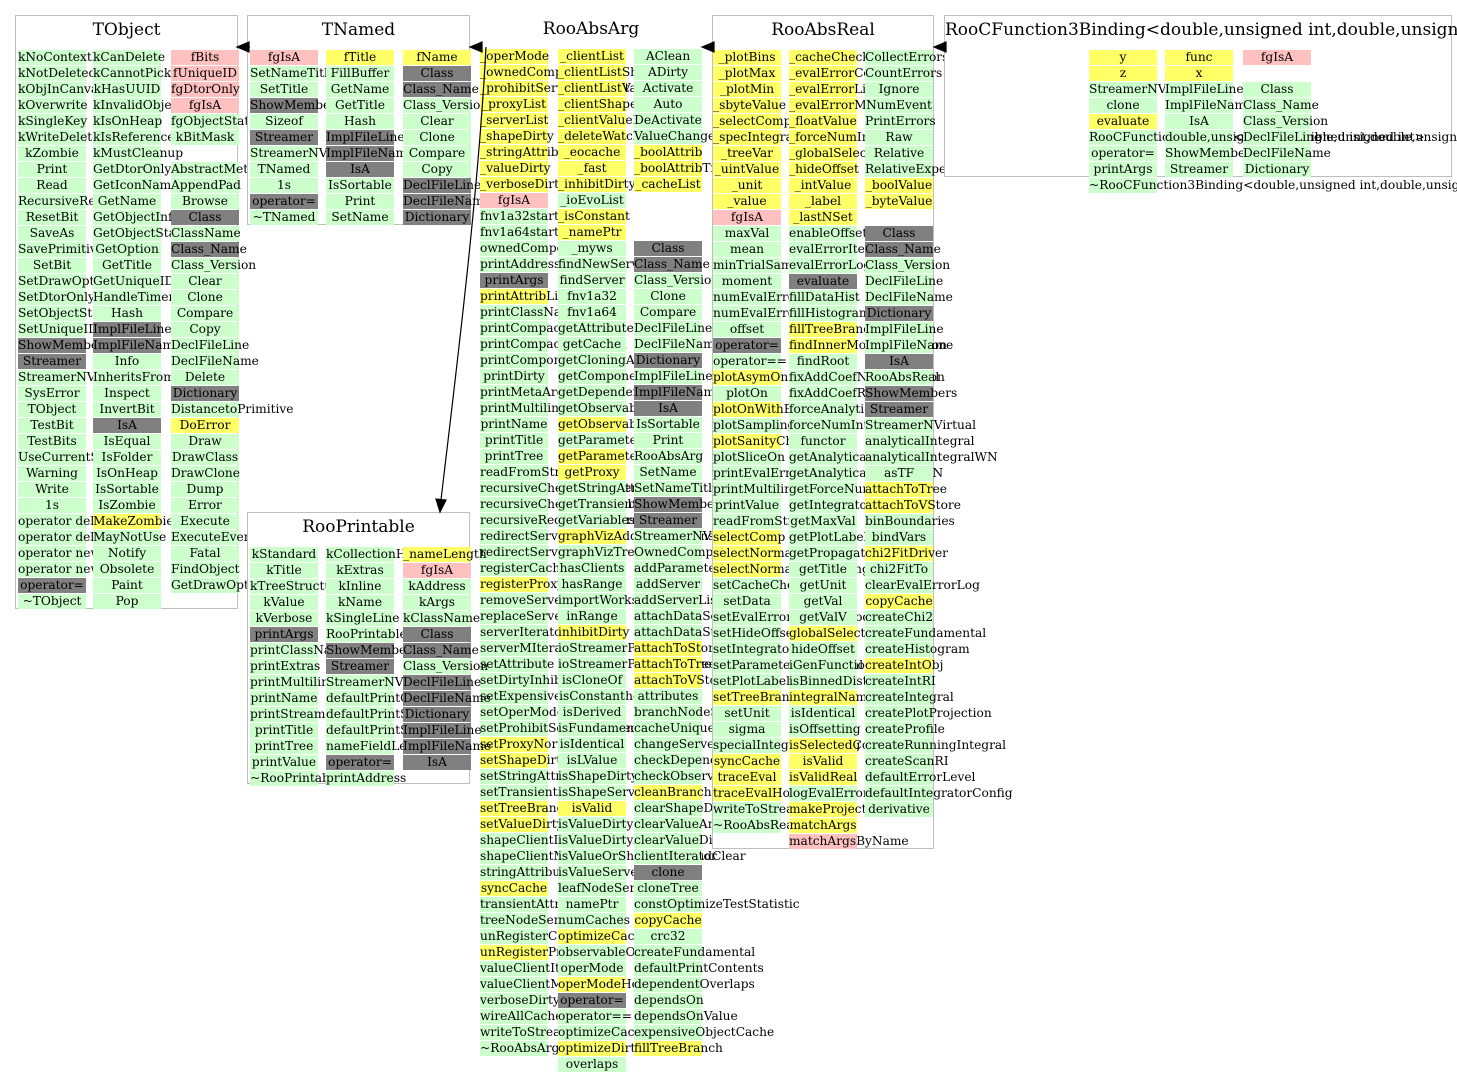 Image resolution: width=1457 pixels, height=1088 pixels. Describe the element at coordinates (592, 584) in the screenshot. I see `member-cell: hasRange` at that location.